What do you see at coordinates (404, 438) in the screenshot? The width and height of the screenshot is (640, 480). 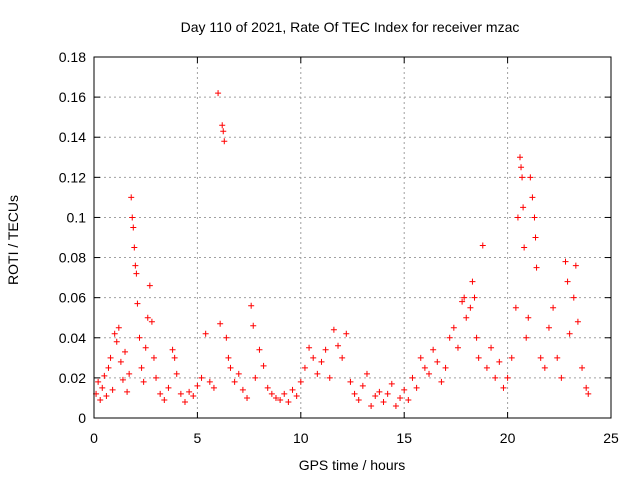 I see `x-tick-label: 15` at bounding box center [404, 438].